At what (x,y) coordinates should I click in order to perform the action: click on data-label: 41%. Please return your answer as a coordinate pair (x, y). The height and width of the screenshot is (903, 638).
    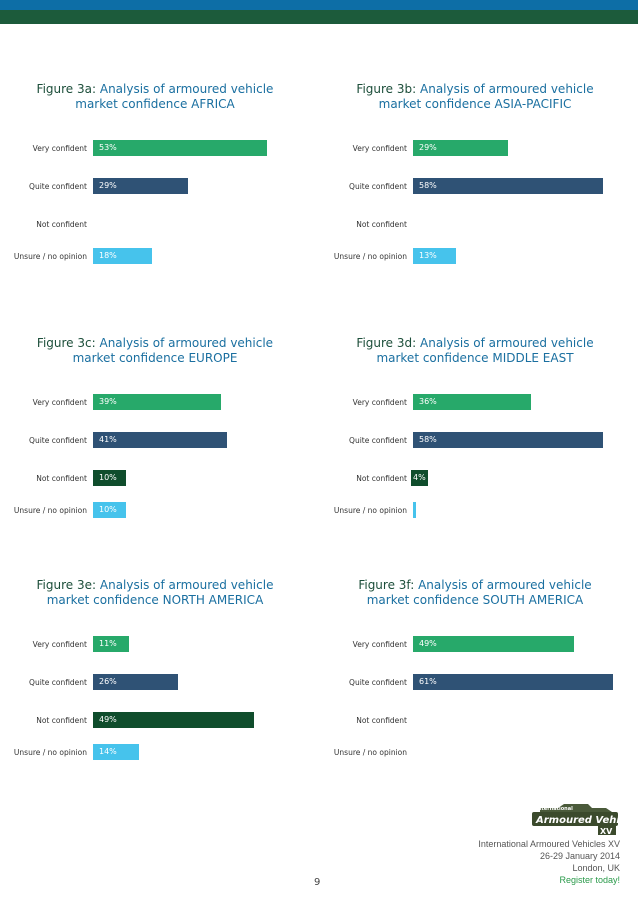
    Looking at the image, I should click on (108, 439).